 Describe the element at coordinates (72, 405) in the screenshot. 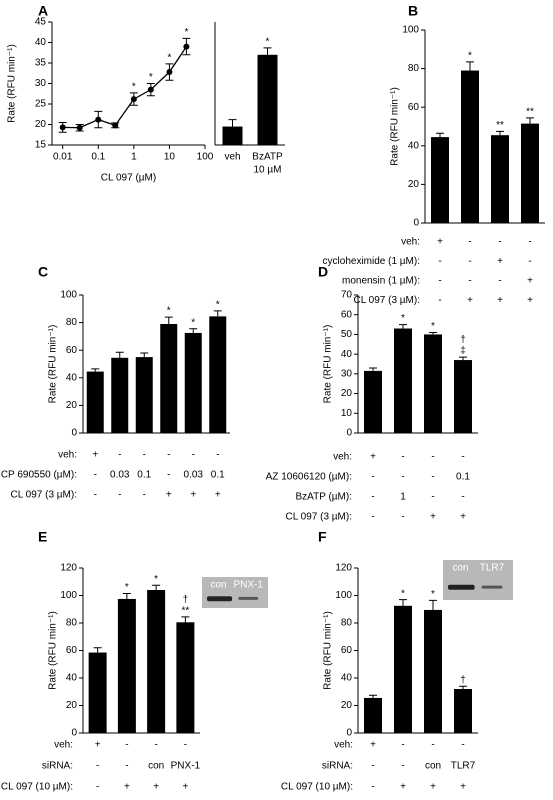

I see `y-tick-label: 20` at that location.